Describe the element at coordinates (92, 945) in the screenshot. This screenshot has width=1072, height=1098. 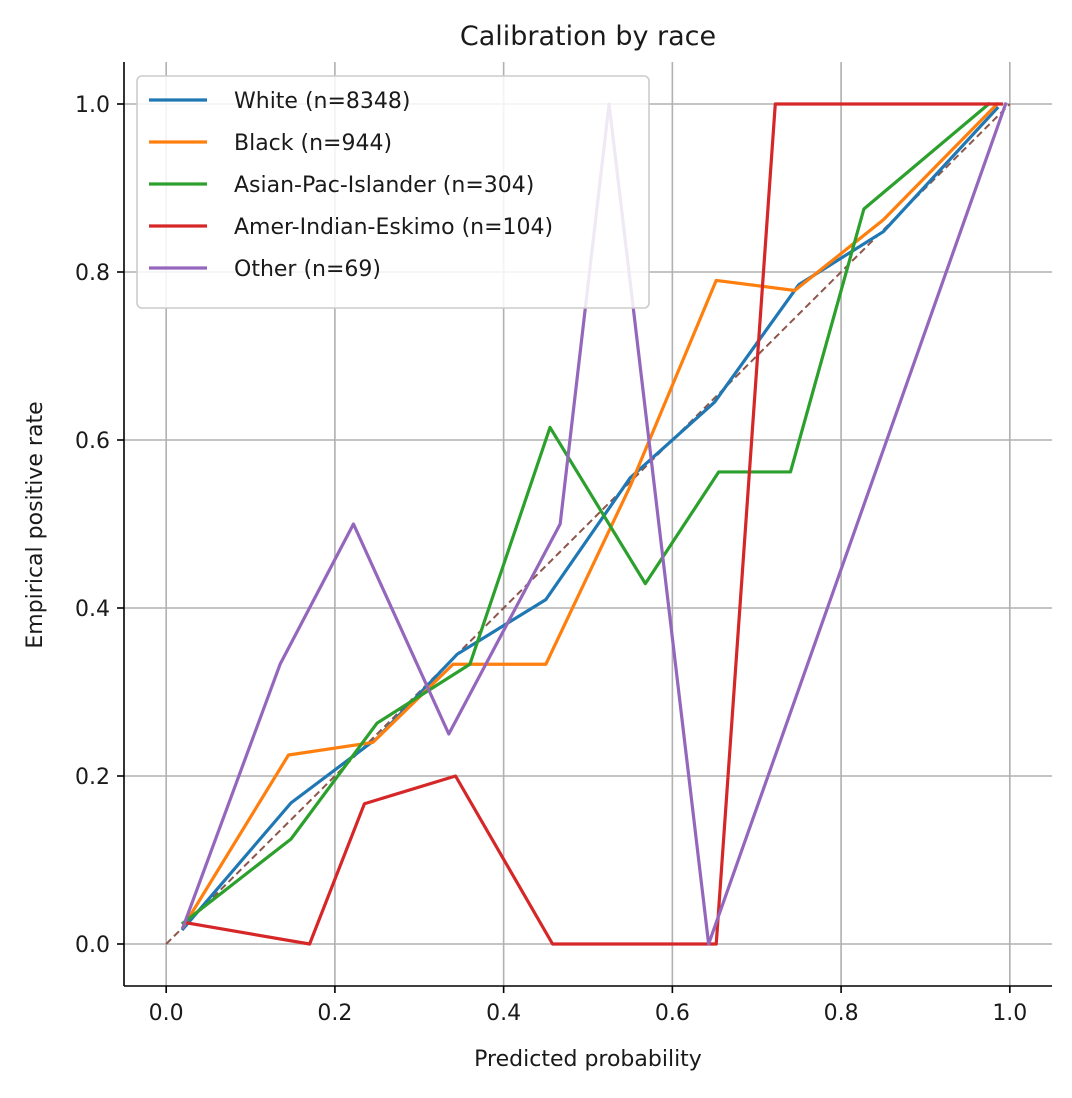
I see `y-tick-label: 0.0` at that location.